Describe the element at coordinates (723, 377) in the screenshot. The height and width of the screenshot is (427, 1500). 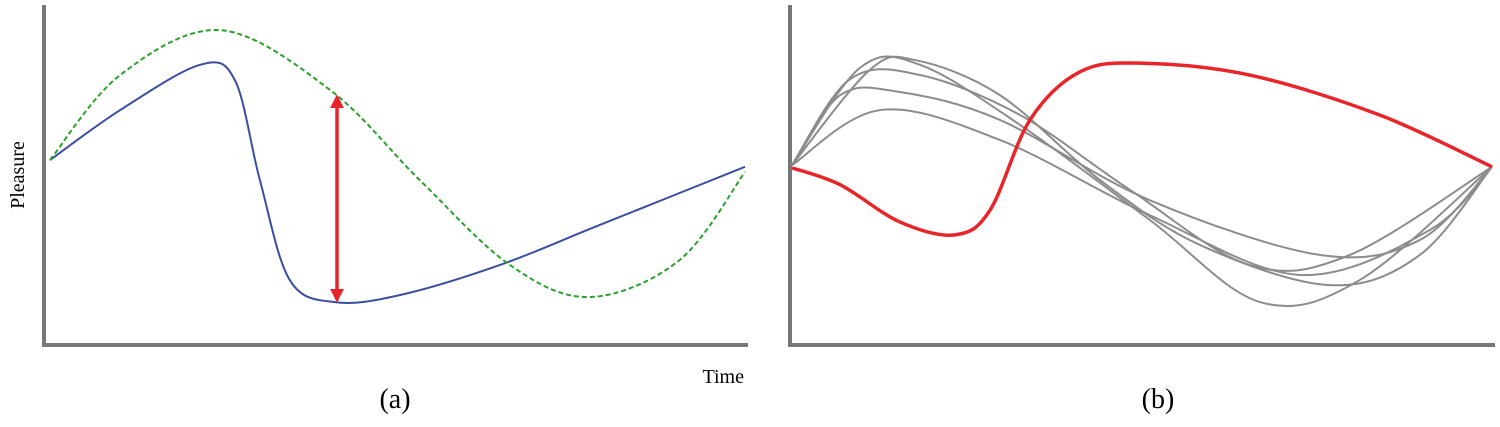
I see `x-axis-label: Time` at that location.